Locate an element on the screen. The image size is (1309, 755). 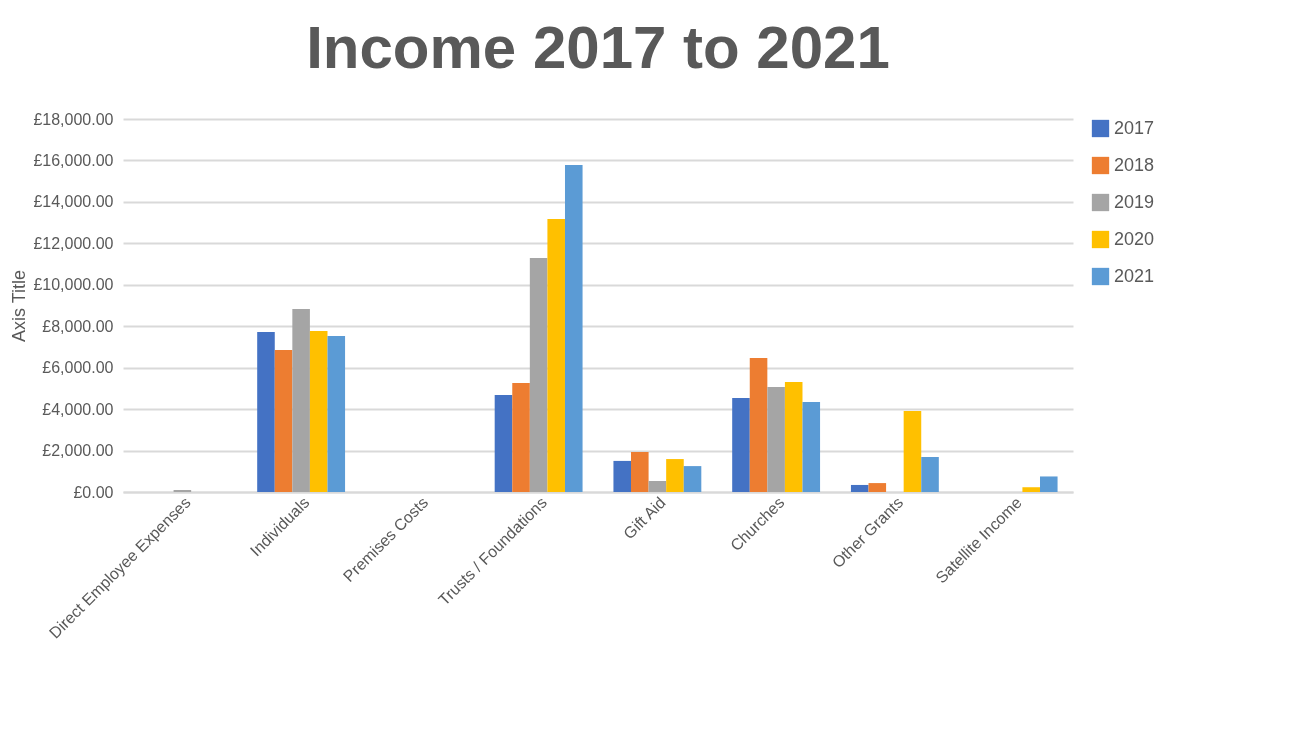
y-tick-label: £12,000.00 is located at coordinates (73, 243).